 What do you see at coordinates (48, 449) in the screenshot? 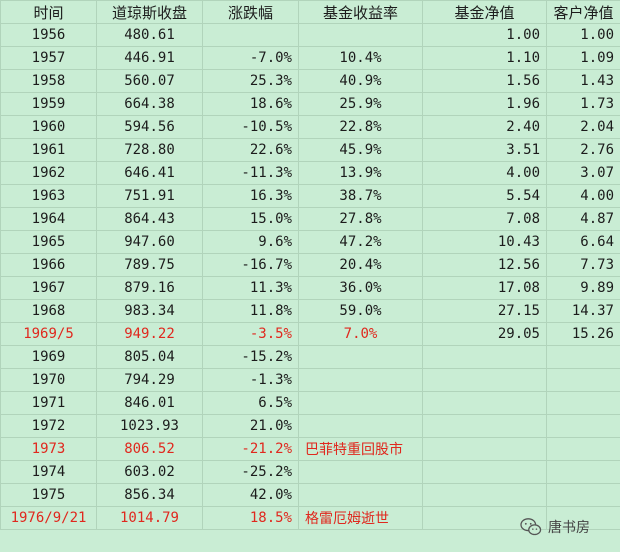
I see `cell-time: 1973` at bounding box center [48, 449].